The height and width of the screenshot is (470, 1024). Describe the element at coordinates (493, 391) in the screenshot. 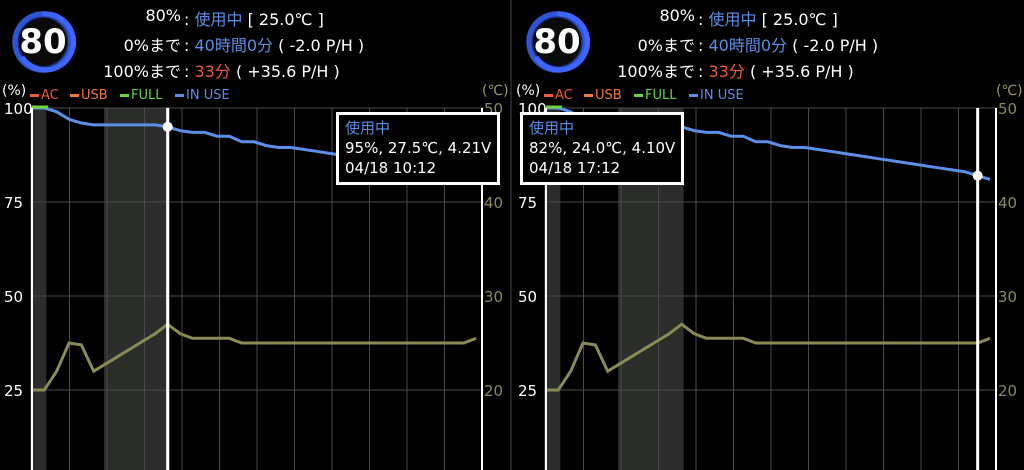

I see `y-tick-right: 20` at that location.